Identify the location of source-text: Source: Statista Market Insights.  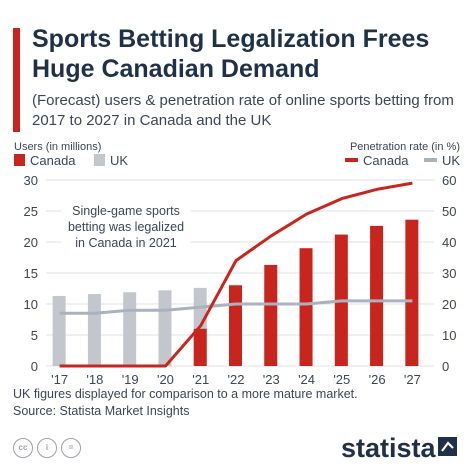
(101, 411).